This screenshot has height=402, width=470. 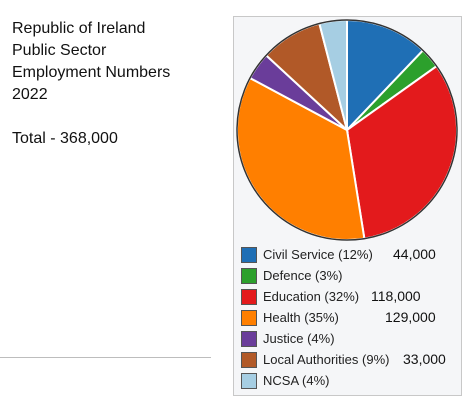 I want to click on legend-label: Defence (3%), so click(x=303, y=275).